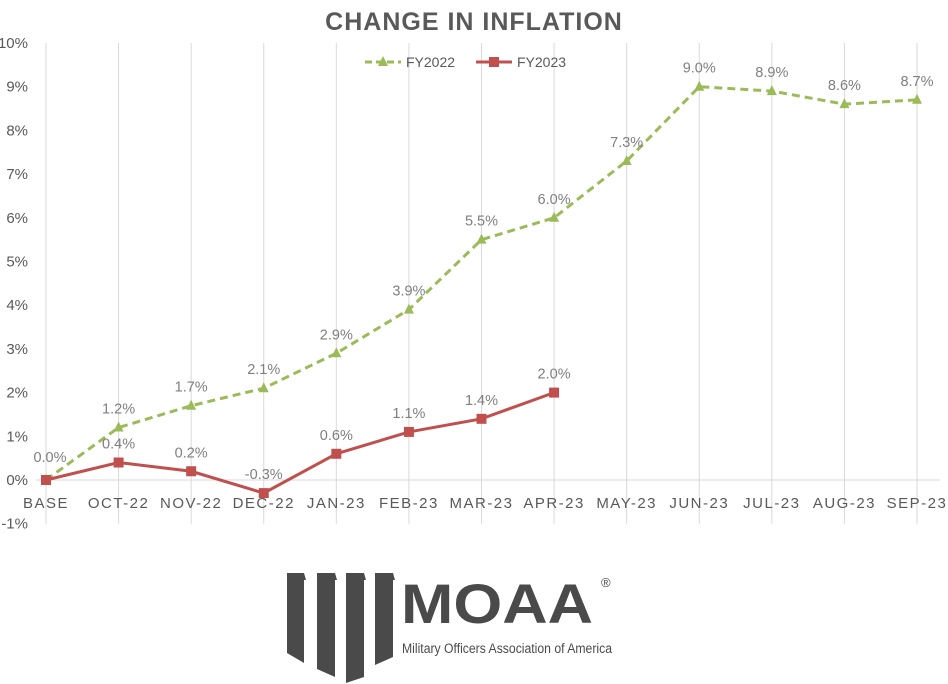 The width and height of the screenshot is (948, 684). I want to click on shield-stripes-icon, so click(341, 628).